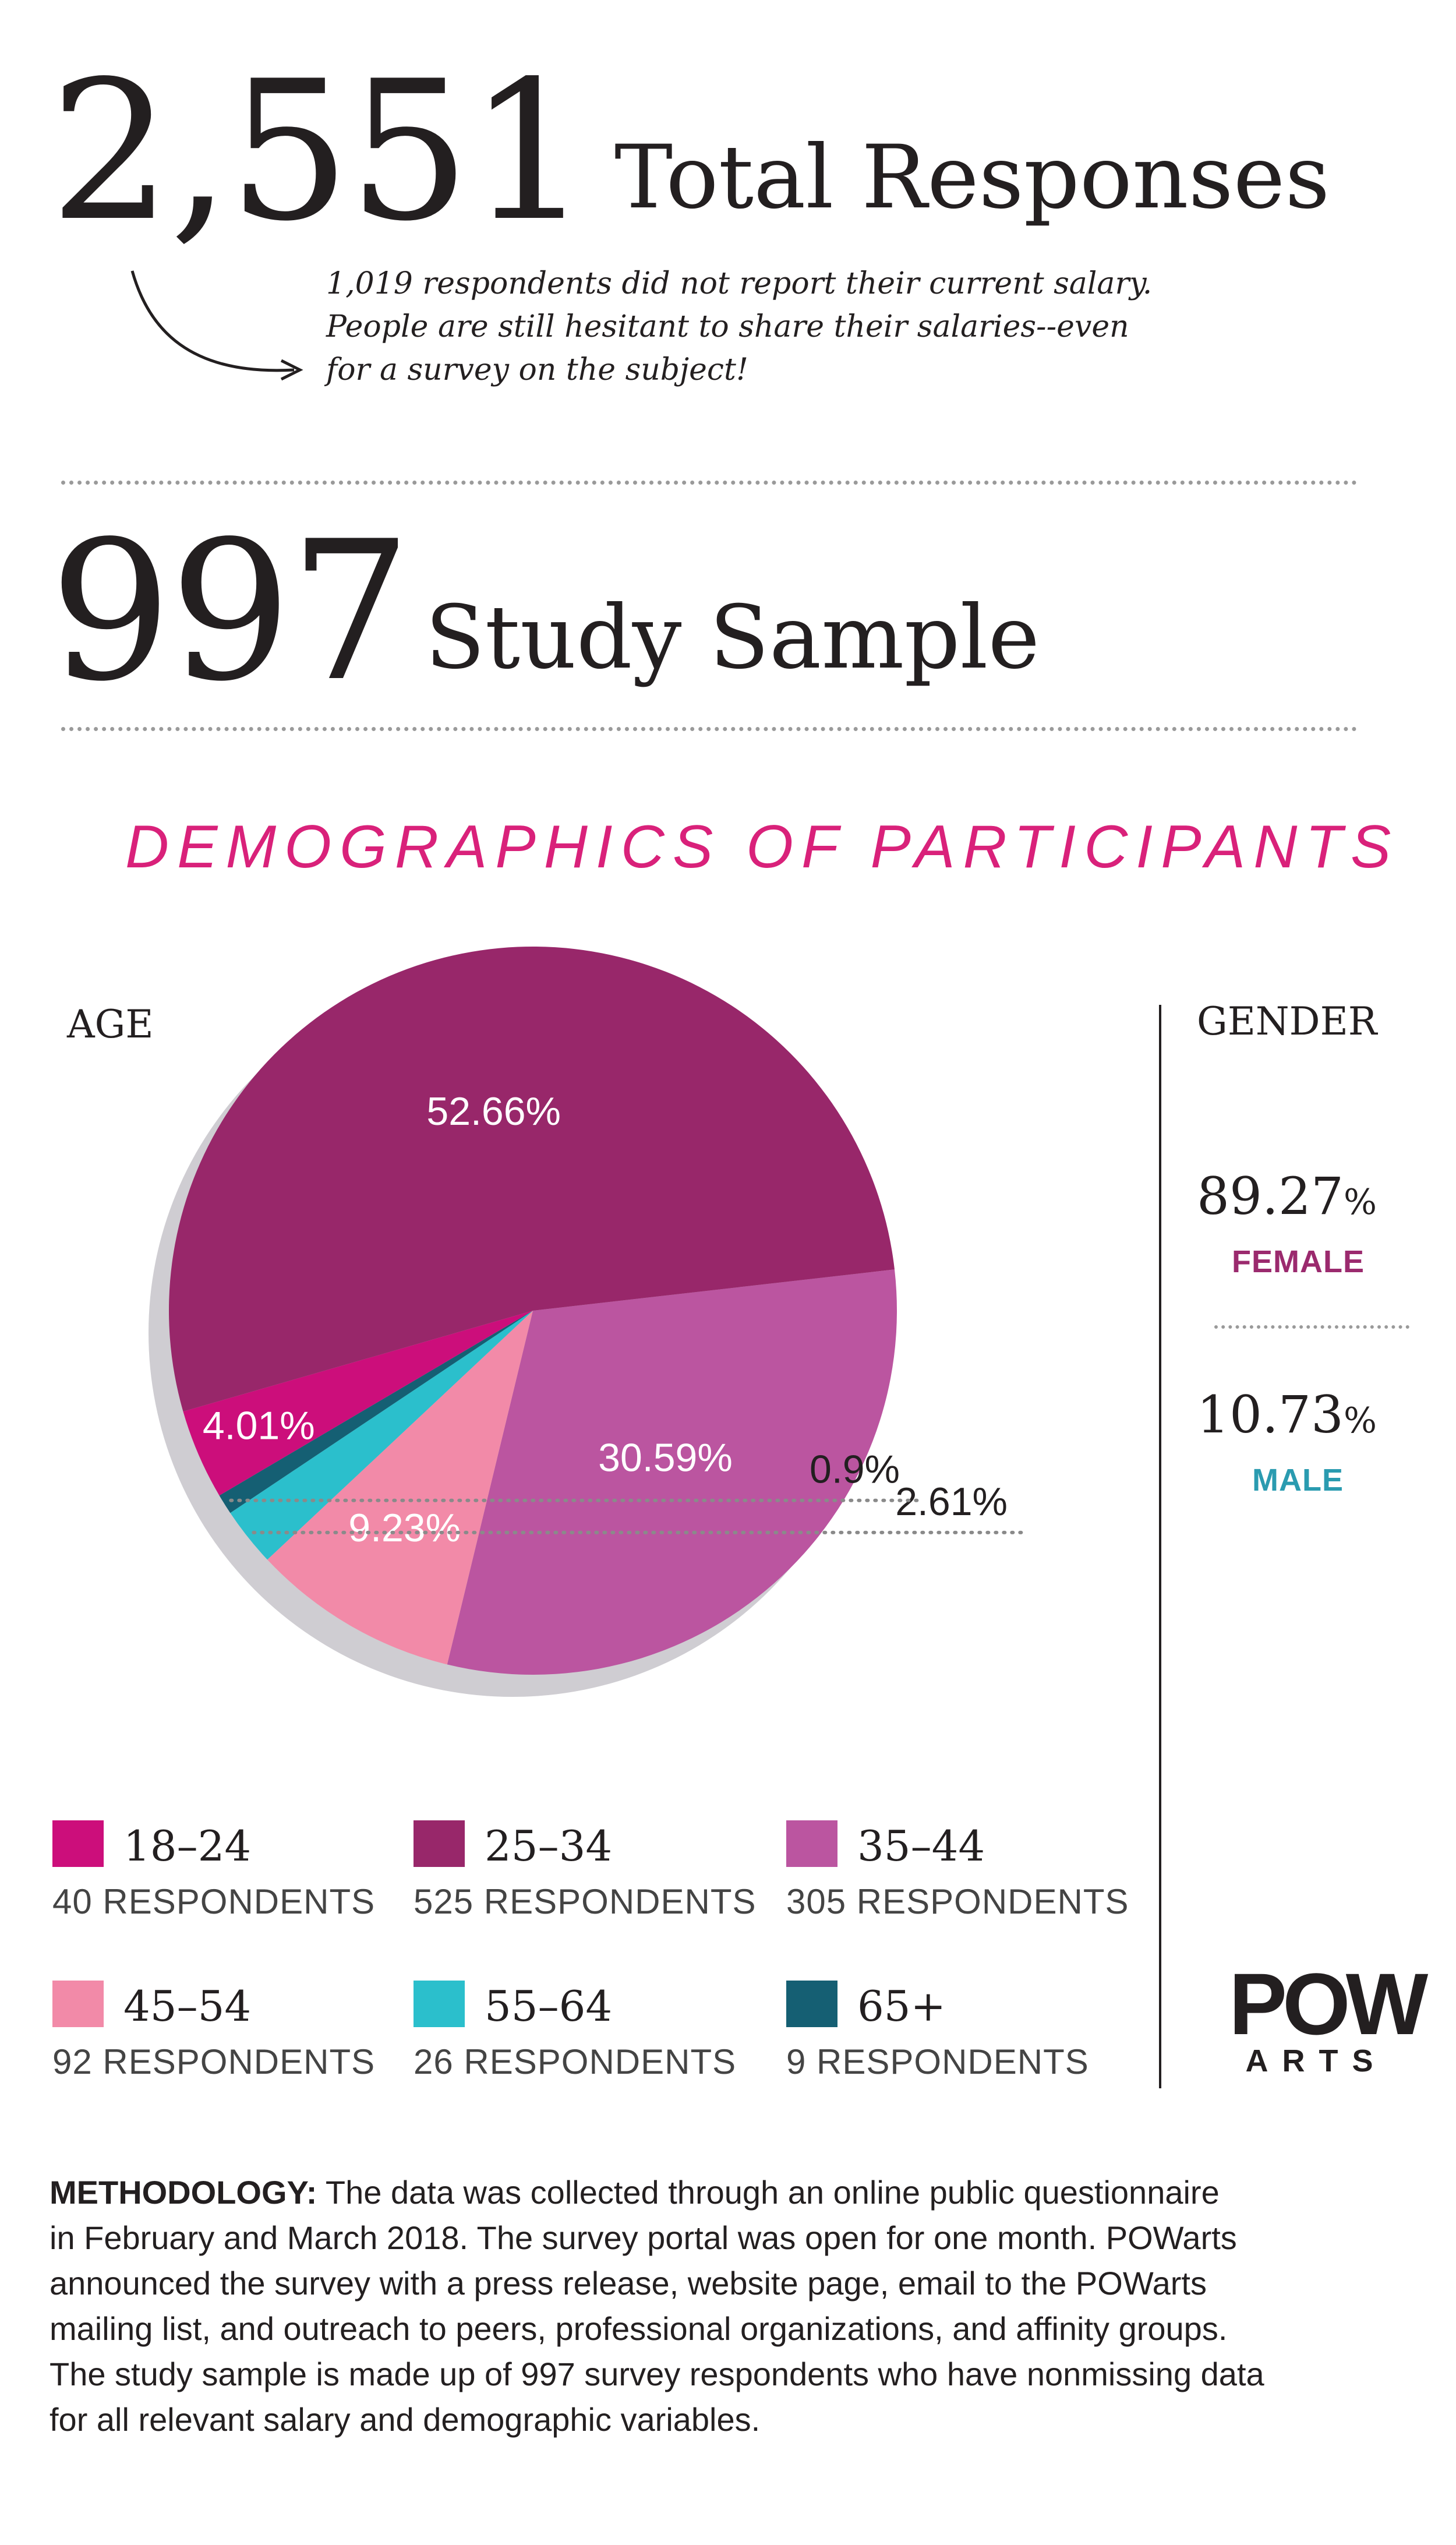  What do you see at coordinates (575, 2062) in the screenshot?
I see `legend-respondents: 26 RESPONDENTS` at bounding box center [575, 2062].